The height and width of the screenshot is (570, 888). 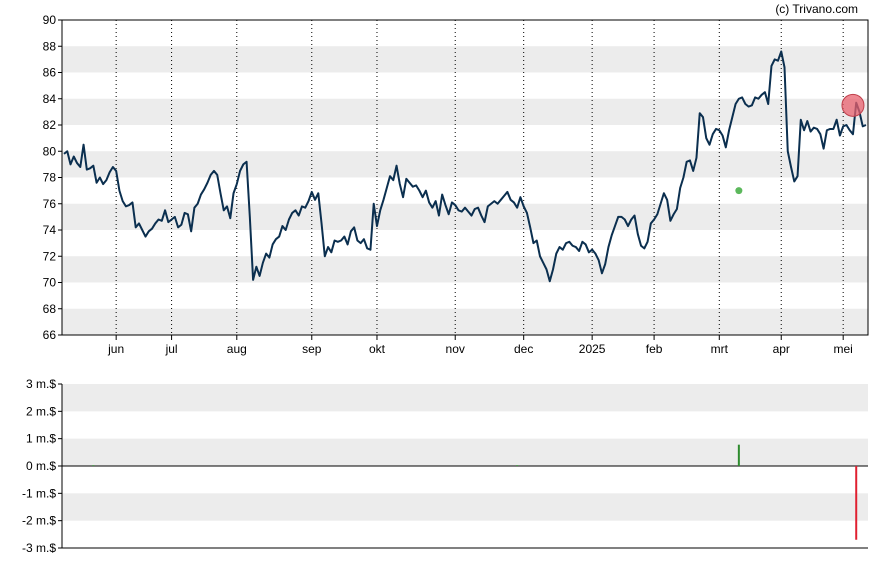 What do you see at coordinates (816, 9) in the screenshot?
I see `copyright-label: (c) Trivano.com` at bounding box center [816, 9].